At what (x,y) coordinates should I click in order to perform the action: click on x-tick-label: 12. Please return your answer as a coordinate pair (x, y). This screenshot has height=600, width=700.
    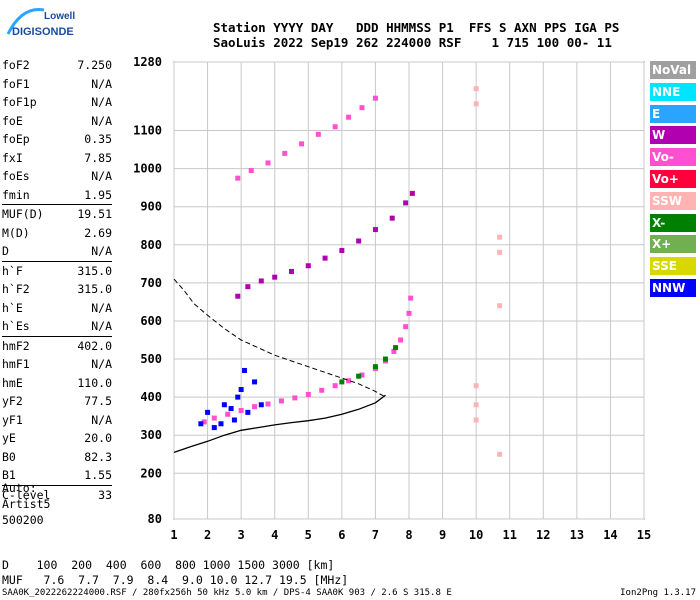
    Looking at the image, I should click on (543, 535).